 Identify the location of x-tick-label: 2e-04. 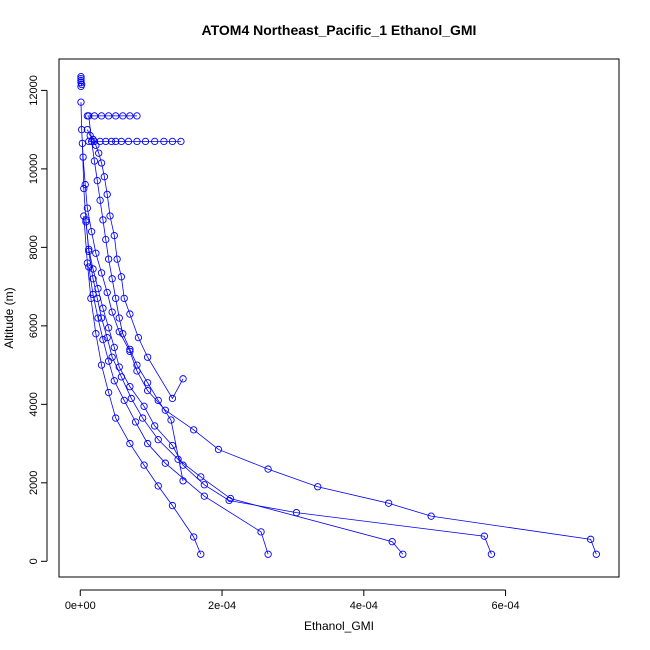
(222, 606).